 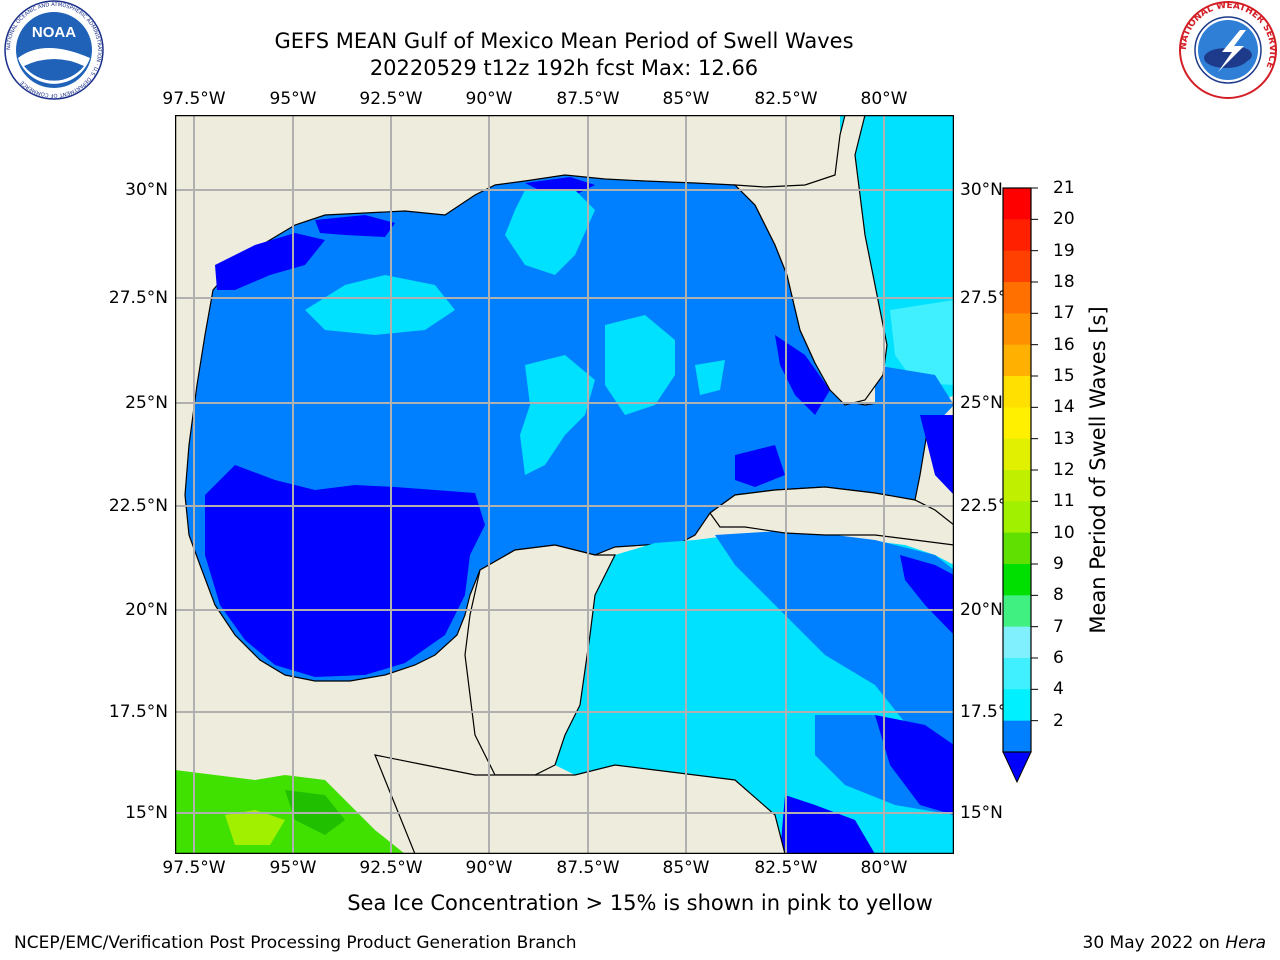 I want to click on pacific-yellow-patch, so click(x=255, y=827).